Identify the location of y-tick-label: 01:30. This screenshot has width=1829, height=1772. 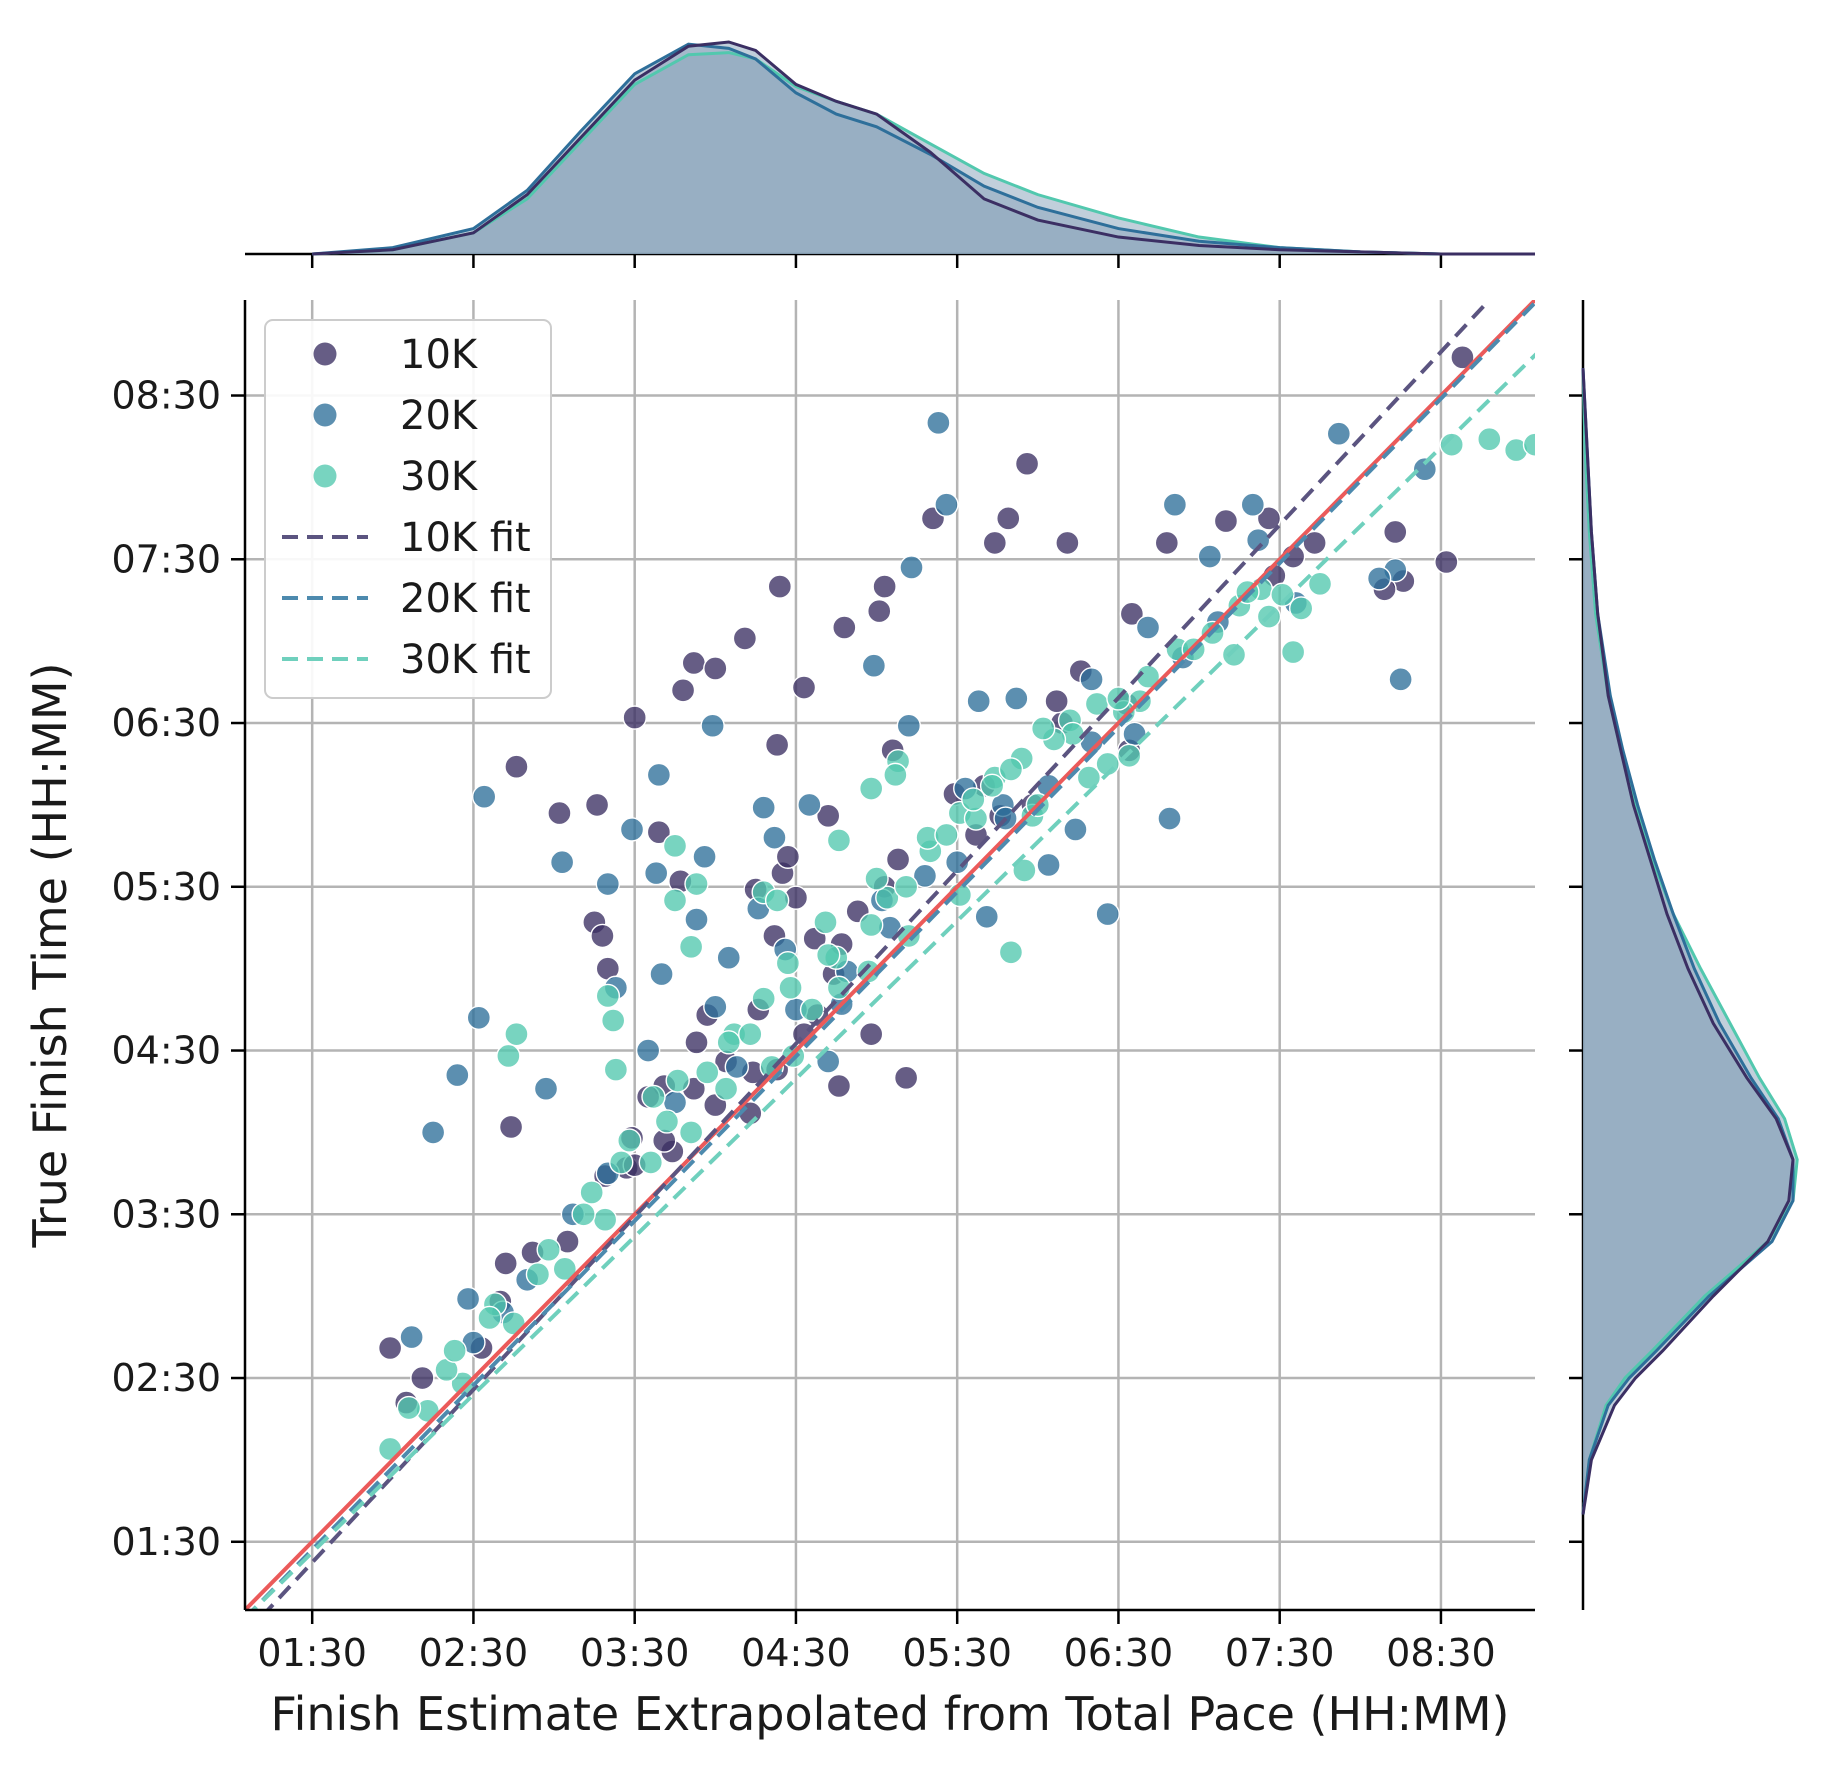
(166, 1542).